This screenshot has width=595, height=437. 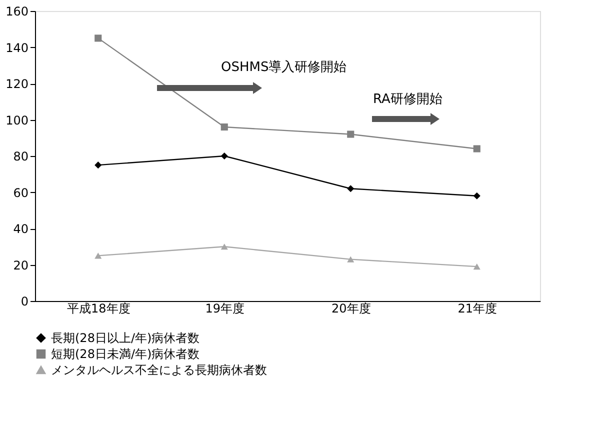 What do you see at coordinates (20, 157) in the screenshot?
I see `y-tick-label: 80` at bounding box center [20, 157].